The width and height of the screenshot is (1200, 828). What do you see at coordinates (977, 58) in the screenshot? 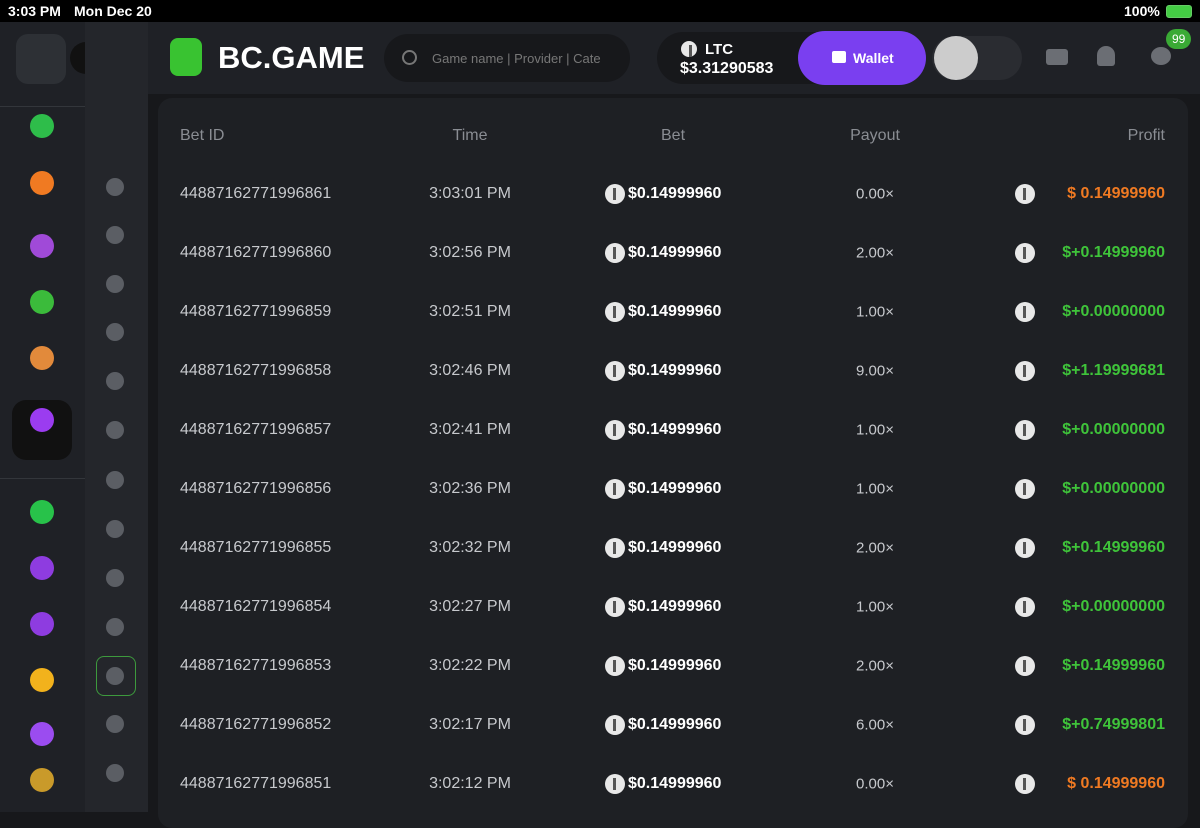
I see `profile-box` at bounding box center [977, 58].